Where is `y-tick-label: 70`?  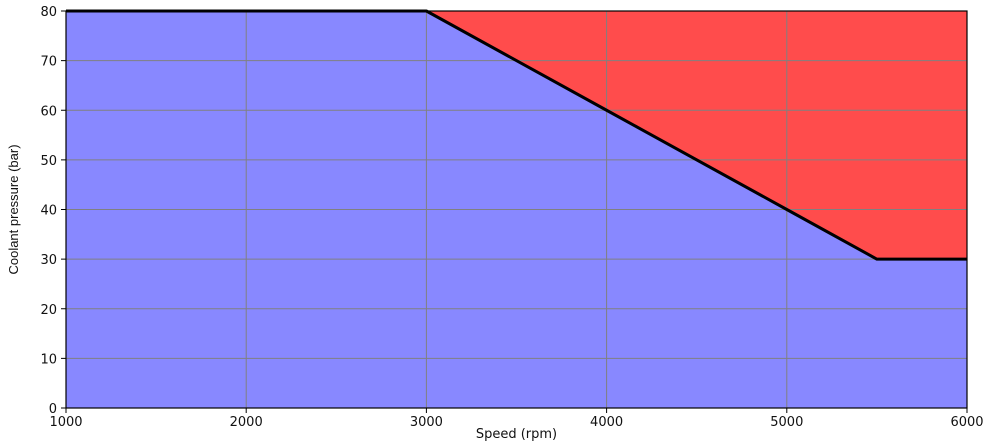
y-tick-label: 70 is located at coordinates (48, 62).